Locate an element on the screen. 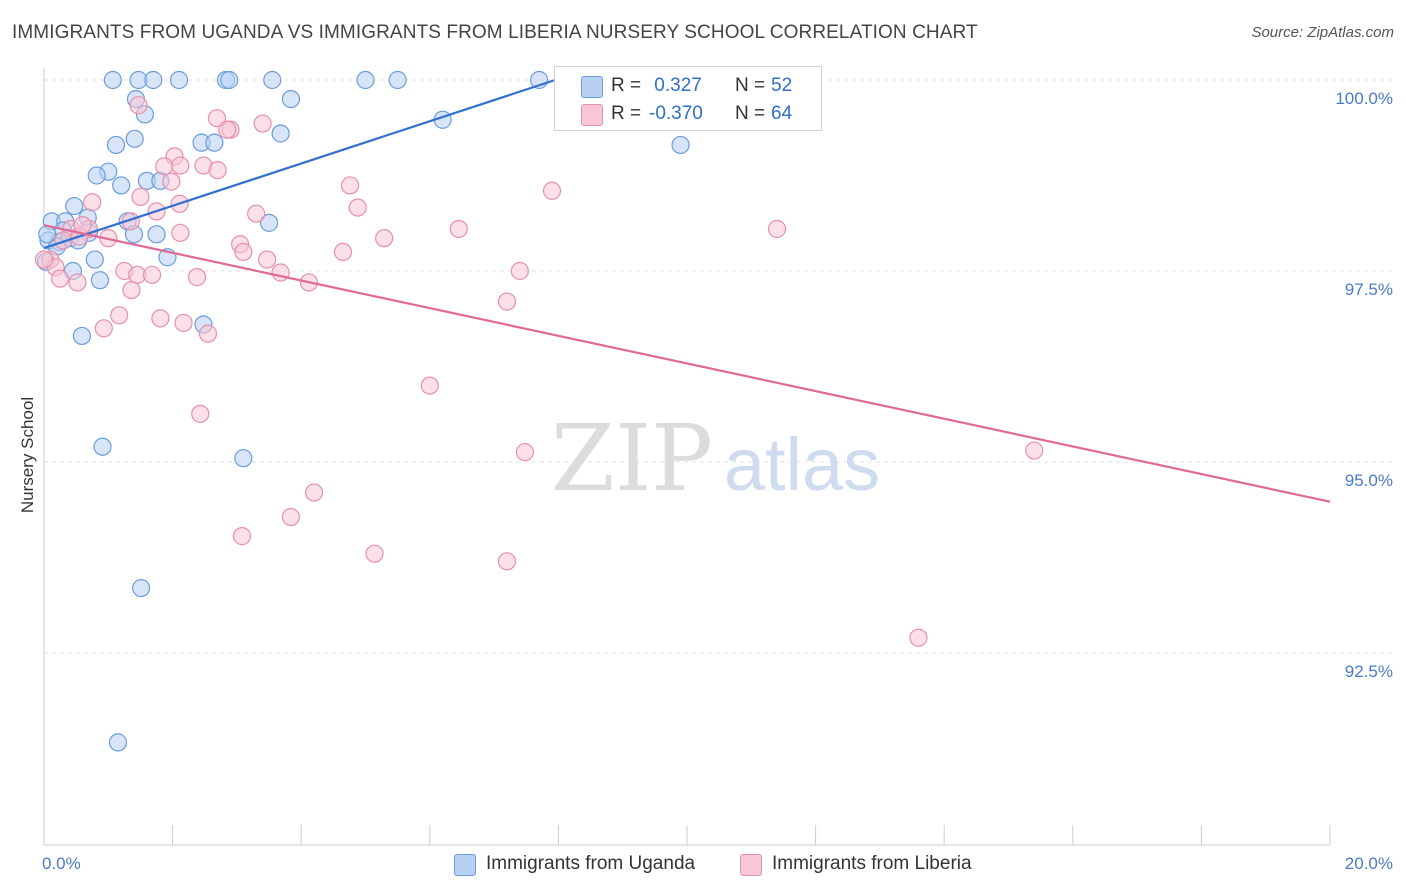  uganda-n-value: 52 is located at coordinates (782, 85).